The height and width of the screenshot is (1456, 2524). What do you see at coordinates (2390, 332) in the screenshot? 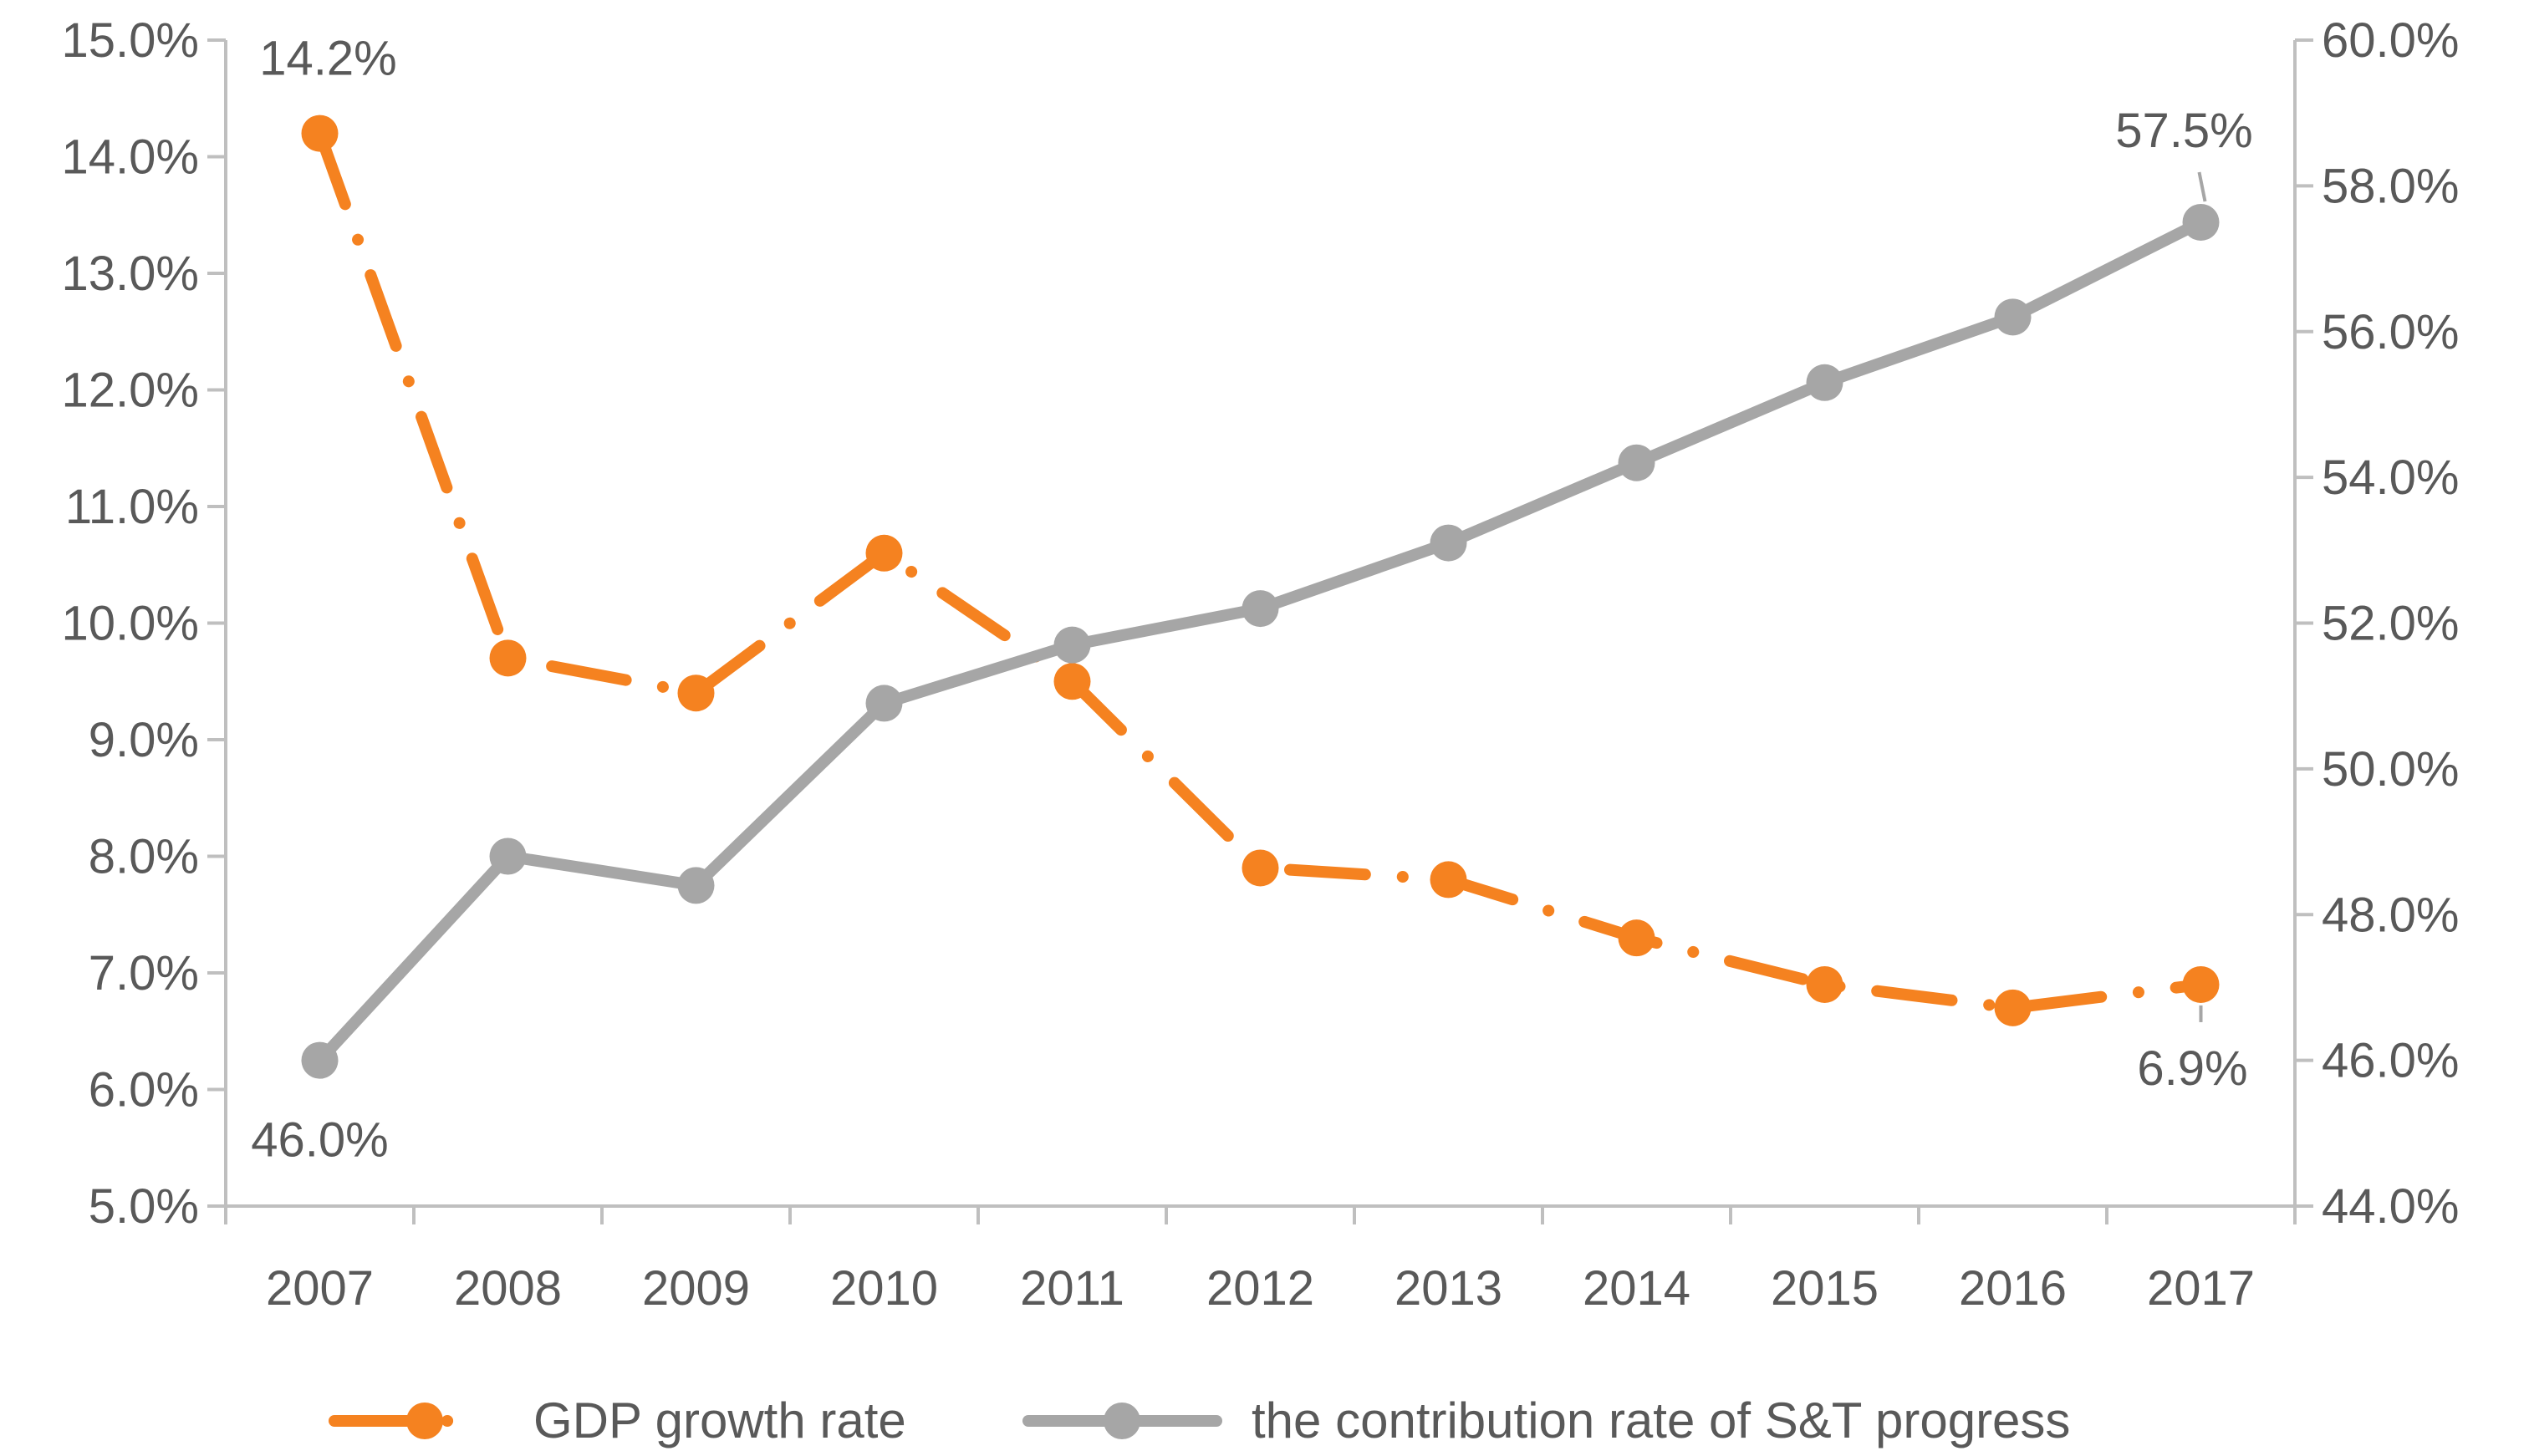
I see `right-tick-label: 56.0%` at bounding box center [2390, 332].